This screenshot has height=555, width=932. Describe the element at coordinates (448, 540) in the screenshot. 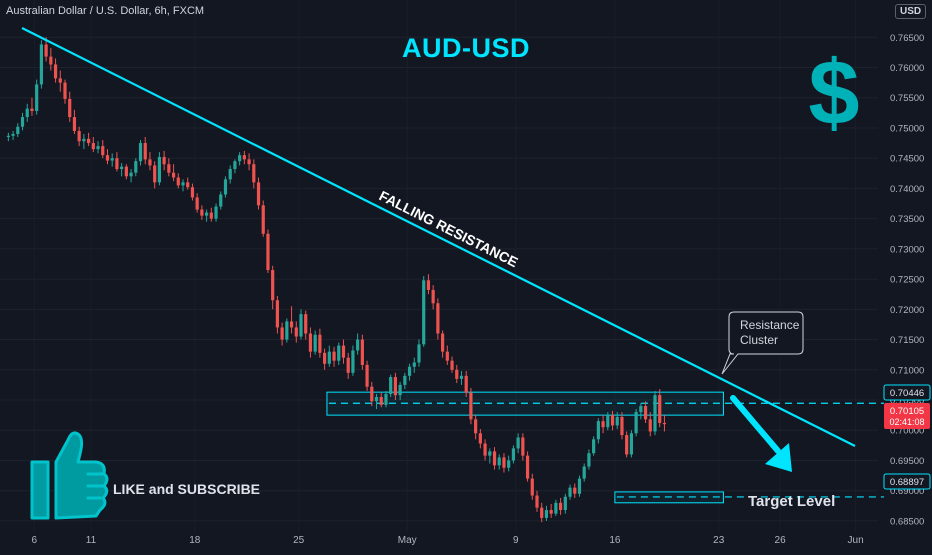

I see `time-axis: 6 11 18 25 May 9 16 23 26 Jun` at that location.